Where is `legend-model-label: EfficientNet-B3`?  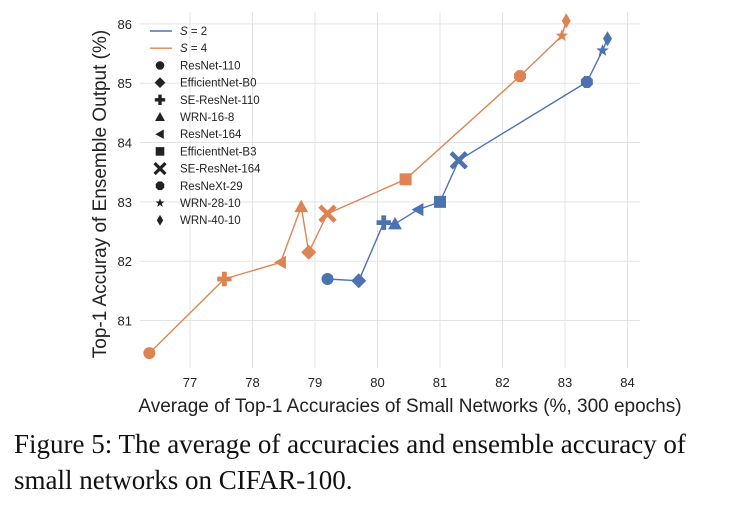 legend-model-label: EfficientNet-B3 is located at coordinates (218, 152).